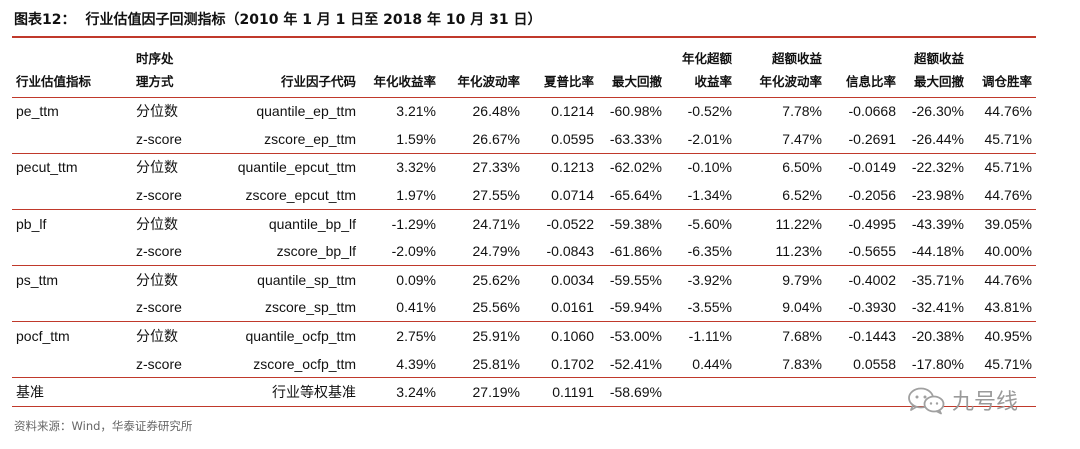 The height and width of the screenshot is (449, 1080). Describe the element at coordinates (570, 223) in the screenshot. I see `cell-sharpe: -0.0522` at that location.